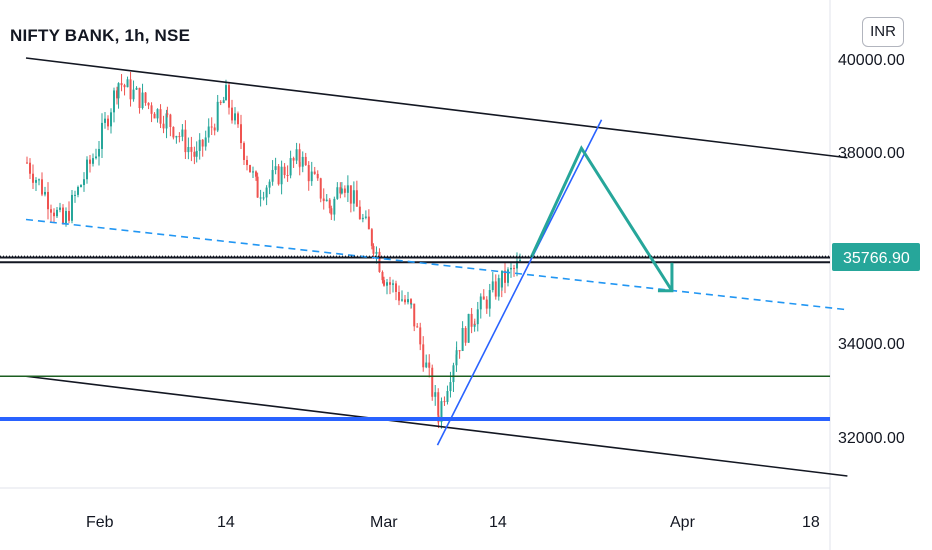  I want to click on last-price-label: 35766.90, so click(876, 258).